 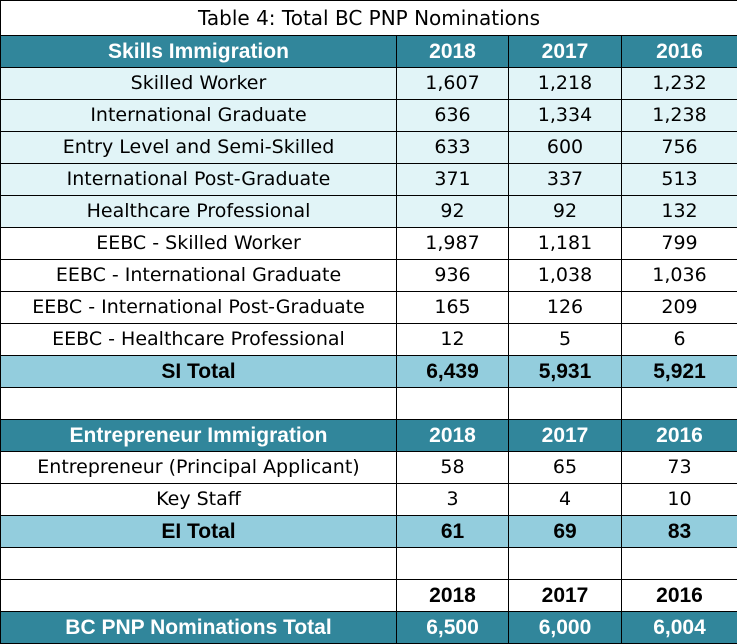 I want to click on total-value: 61, so click(x=453, y=532).